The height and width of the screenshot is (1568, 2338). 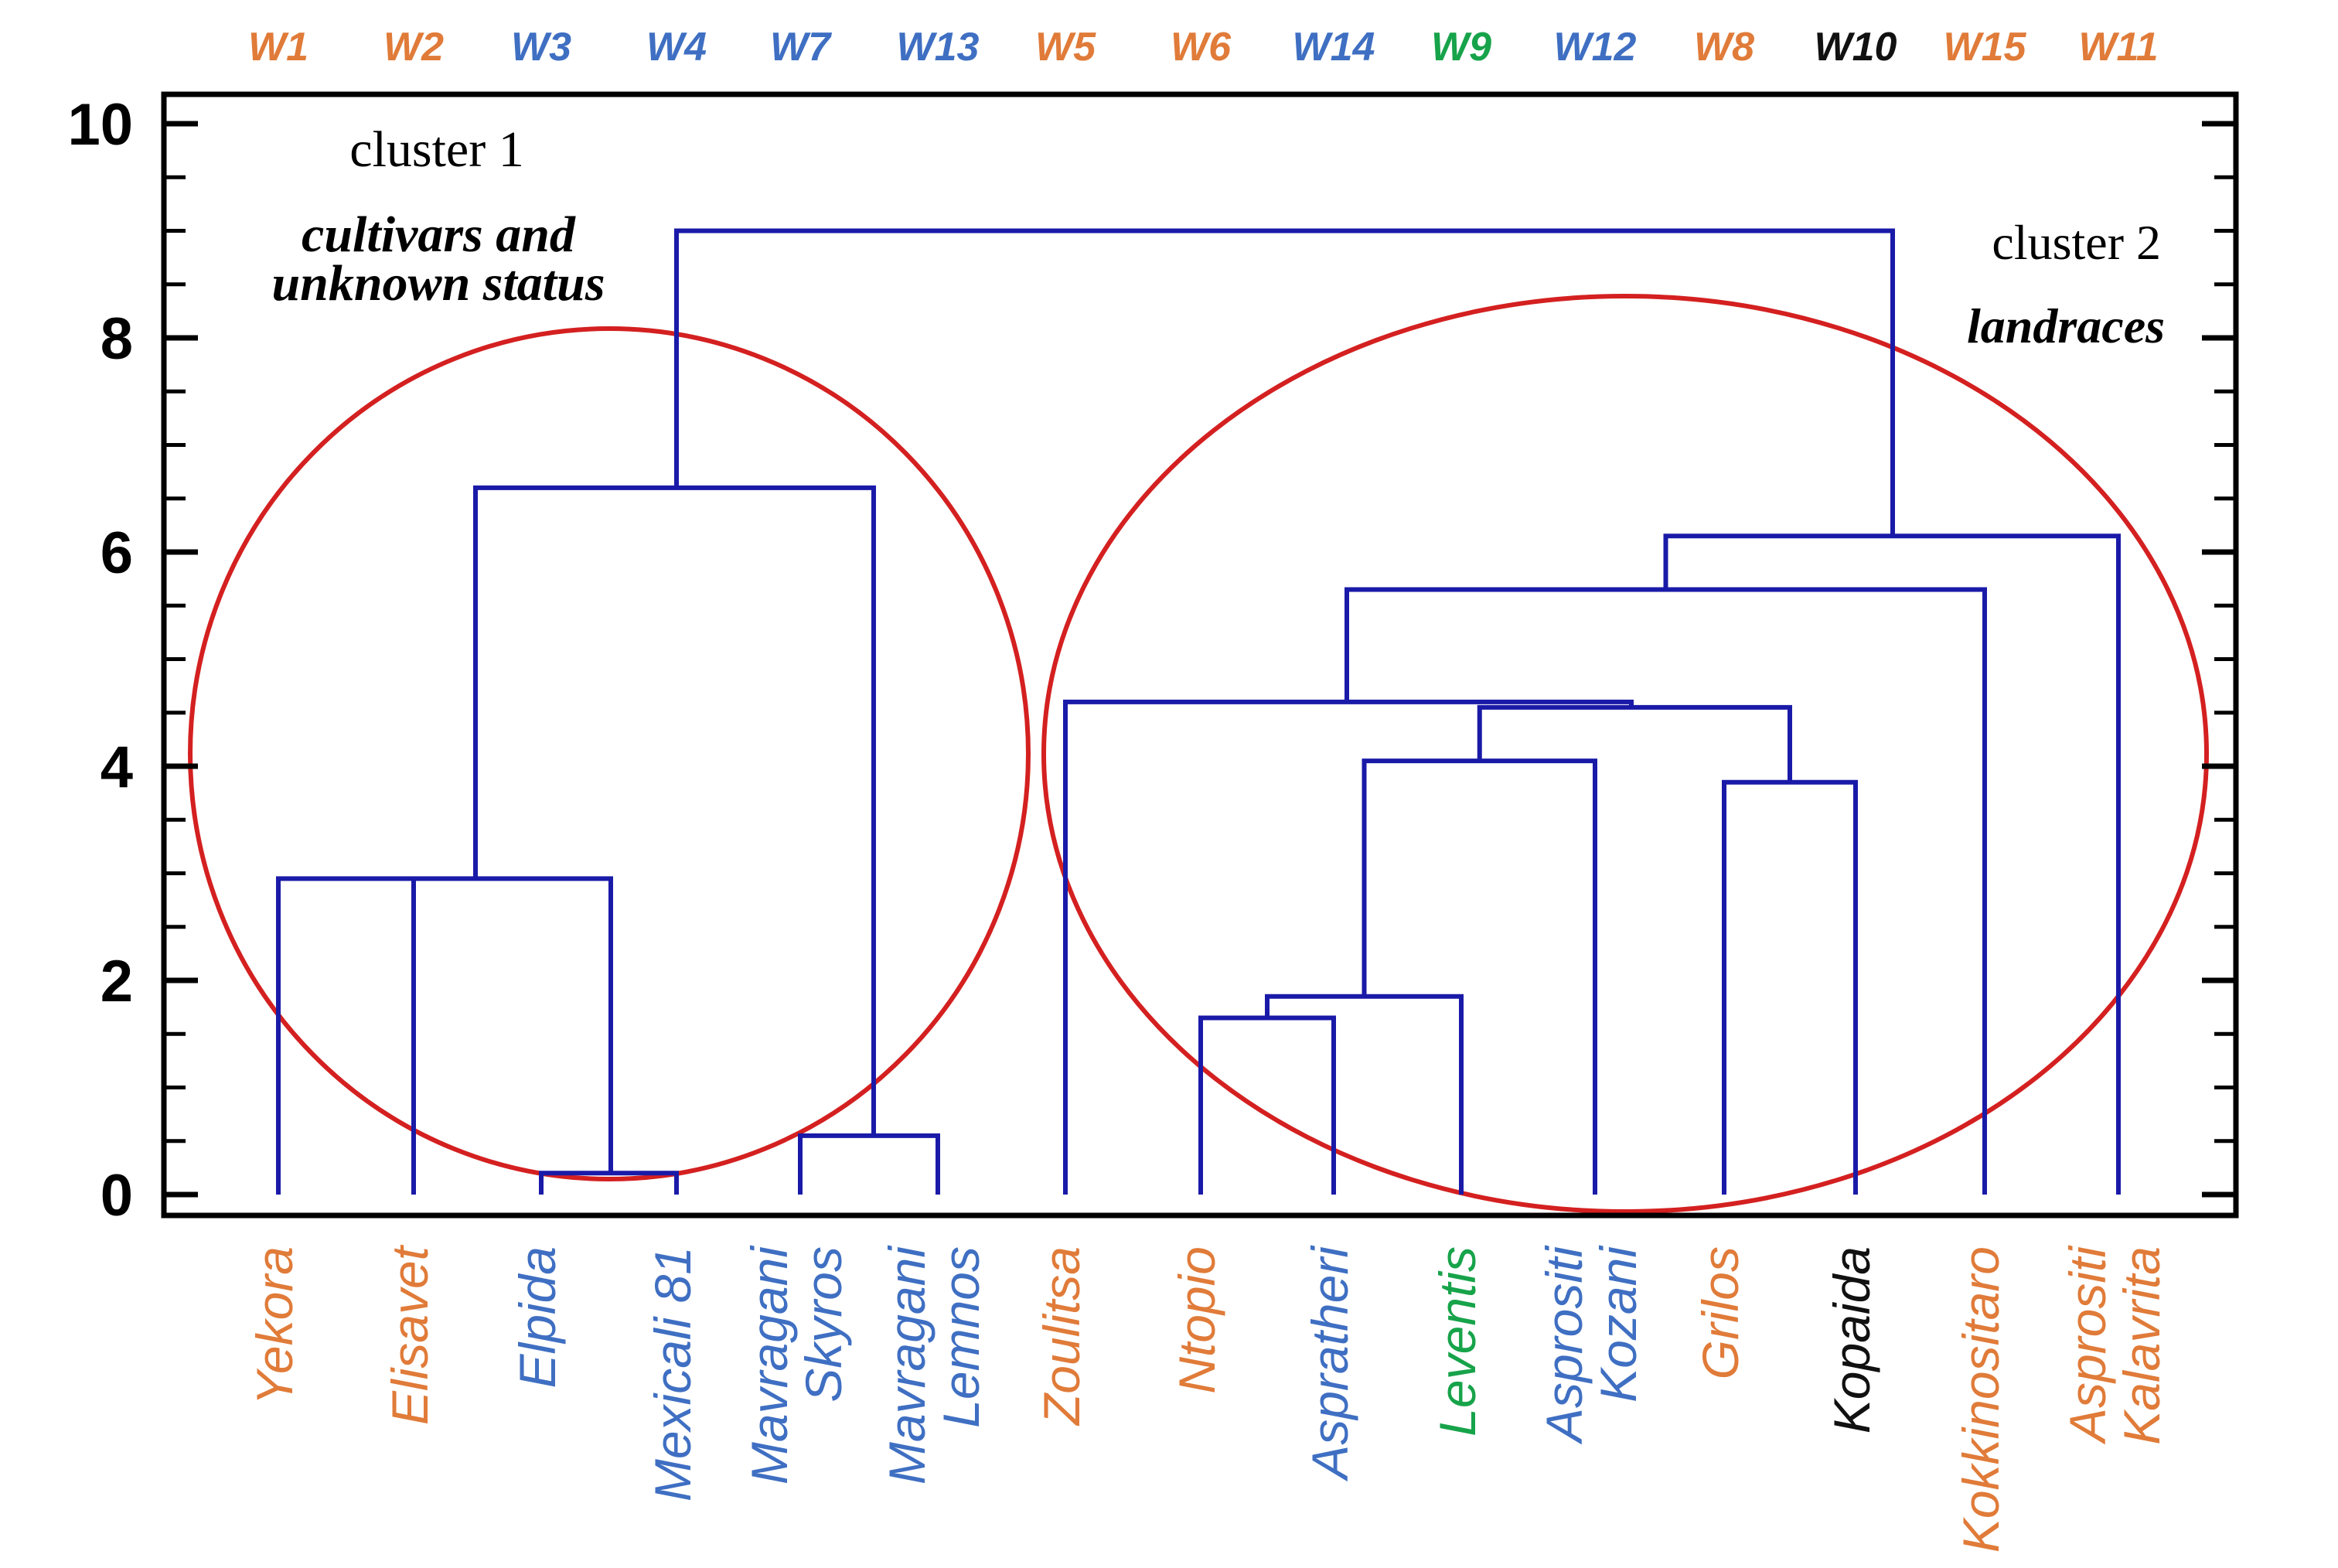 I want to click on leaf-name-w9: Leventis, so click(x=1457, y=1341).